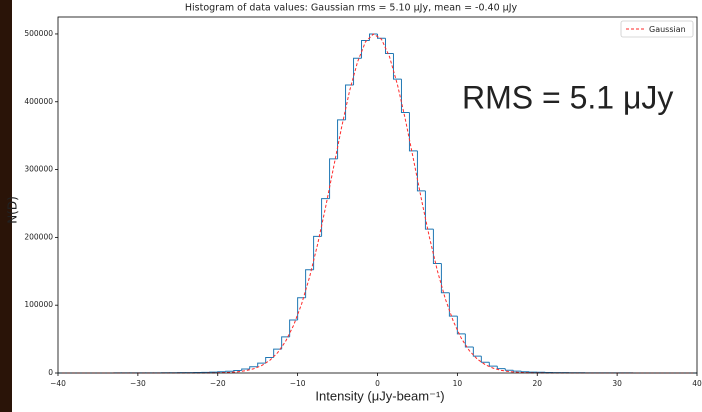 The height and width of the screenshot is (412, 702). I want to click on x-tick-label: 40, so click(697, 383).